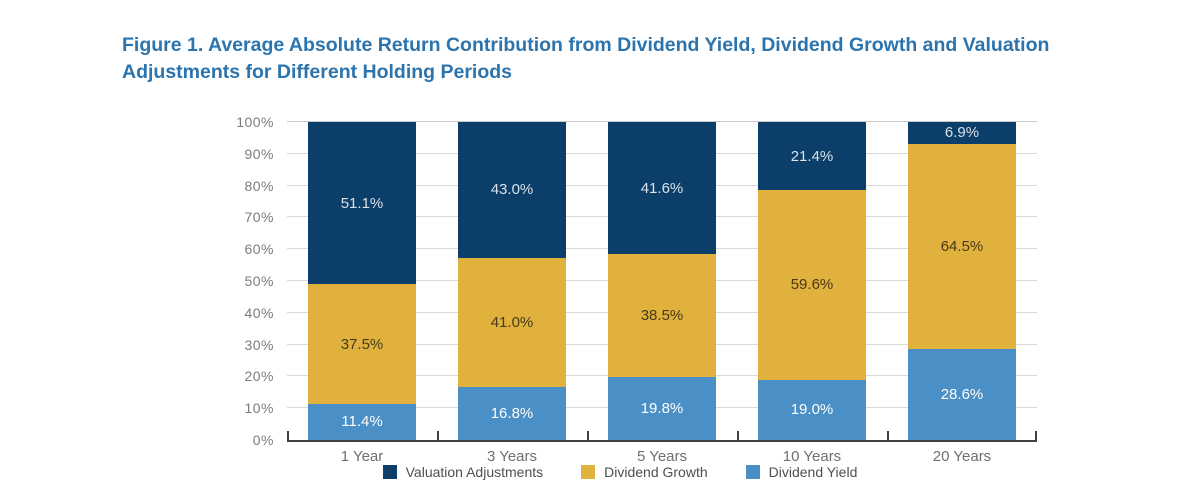 This screenshot has width=1200, height=496. Describe the element at coordinates (362, 456) in the screenshot. I see `x-tick-label-1-year: 1 Year` at that location.